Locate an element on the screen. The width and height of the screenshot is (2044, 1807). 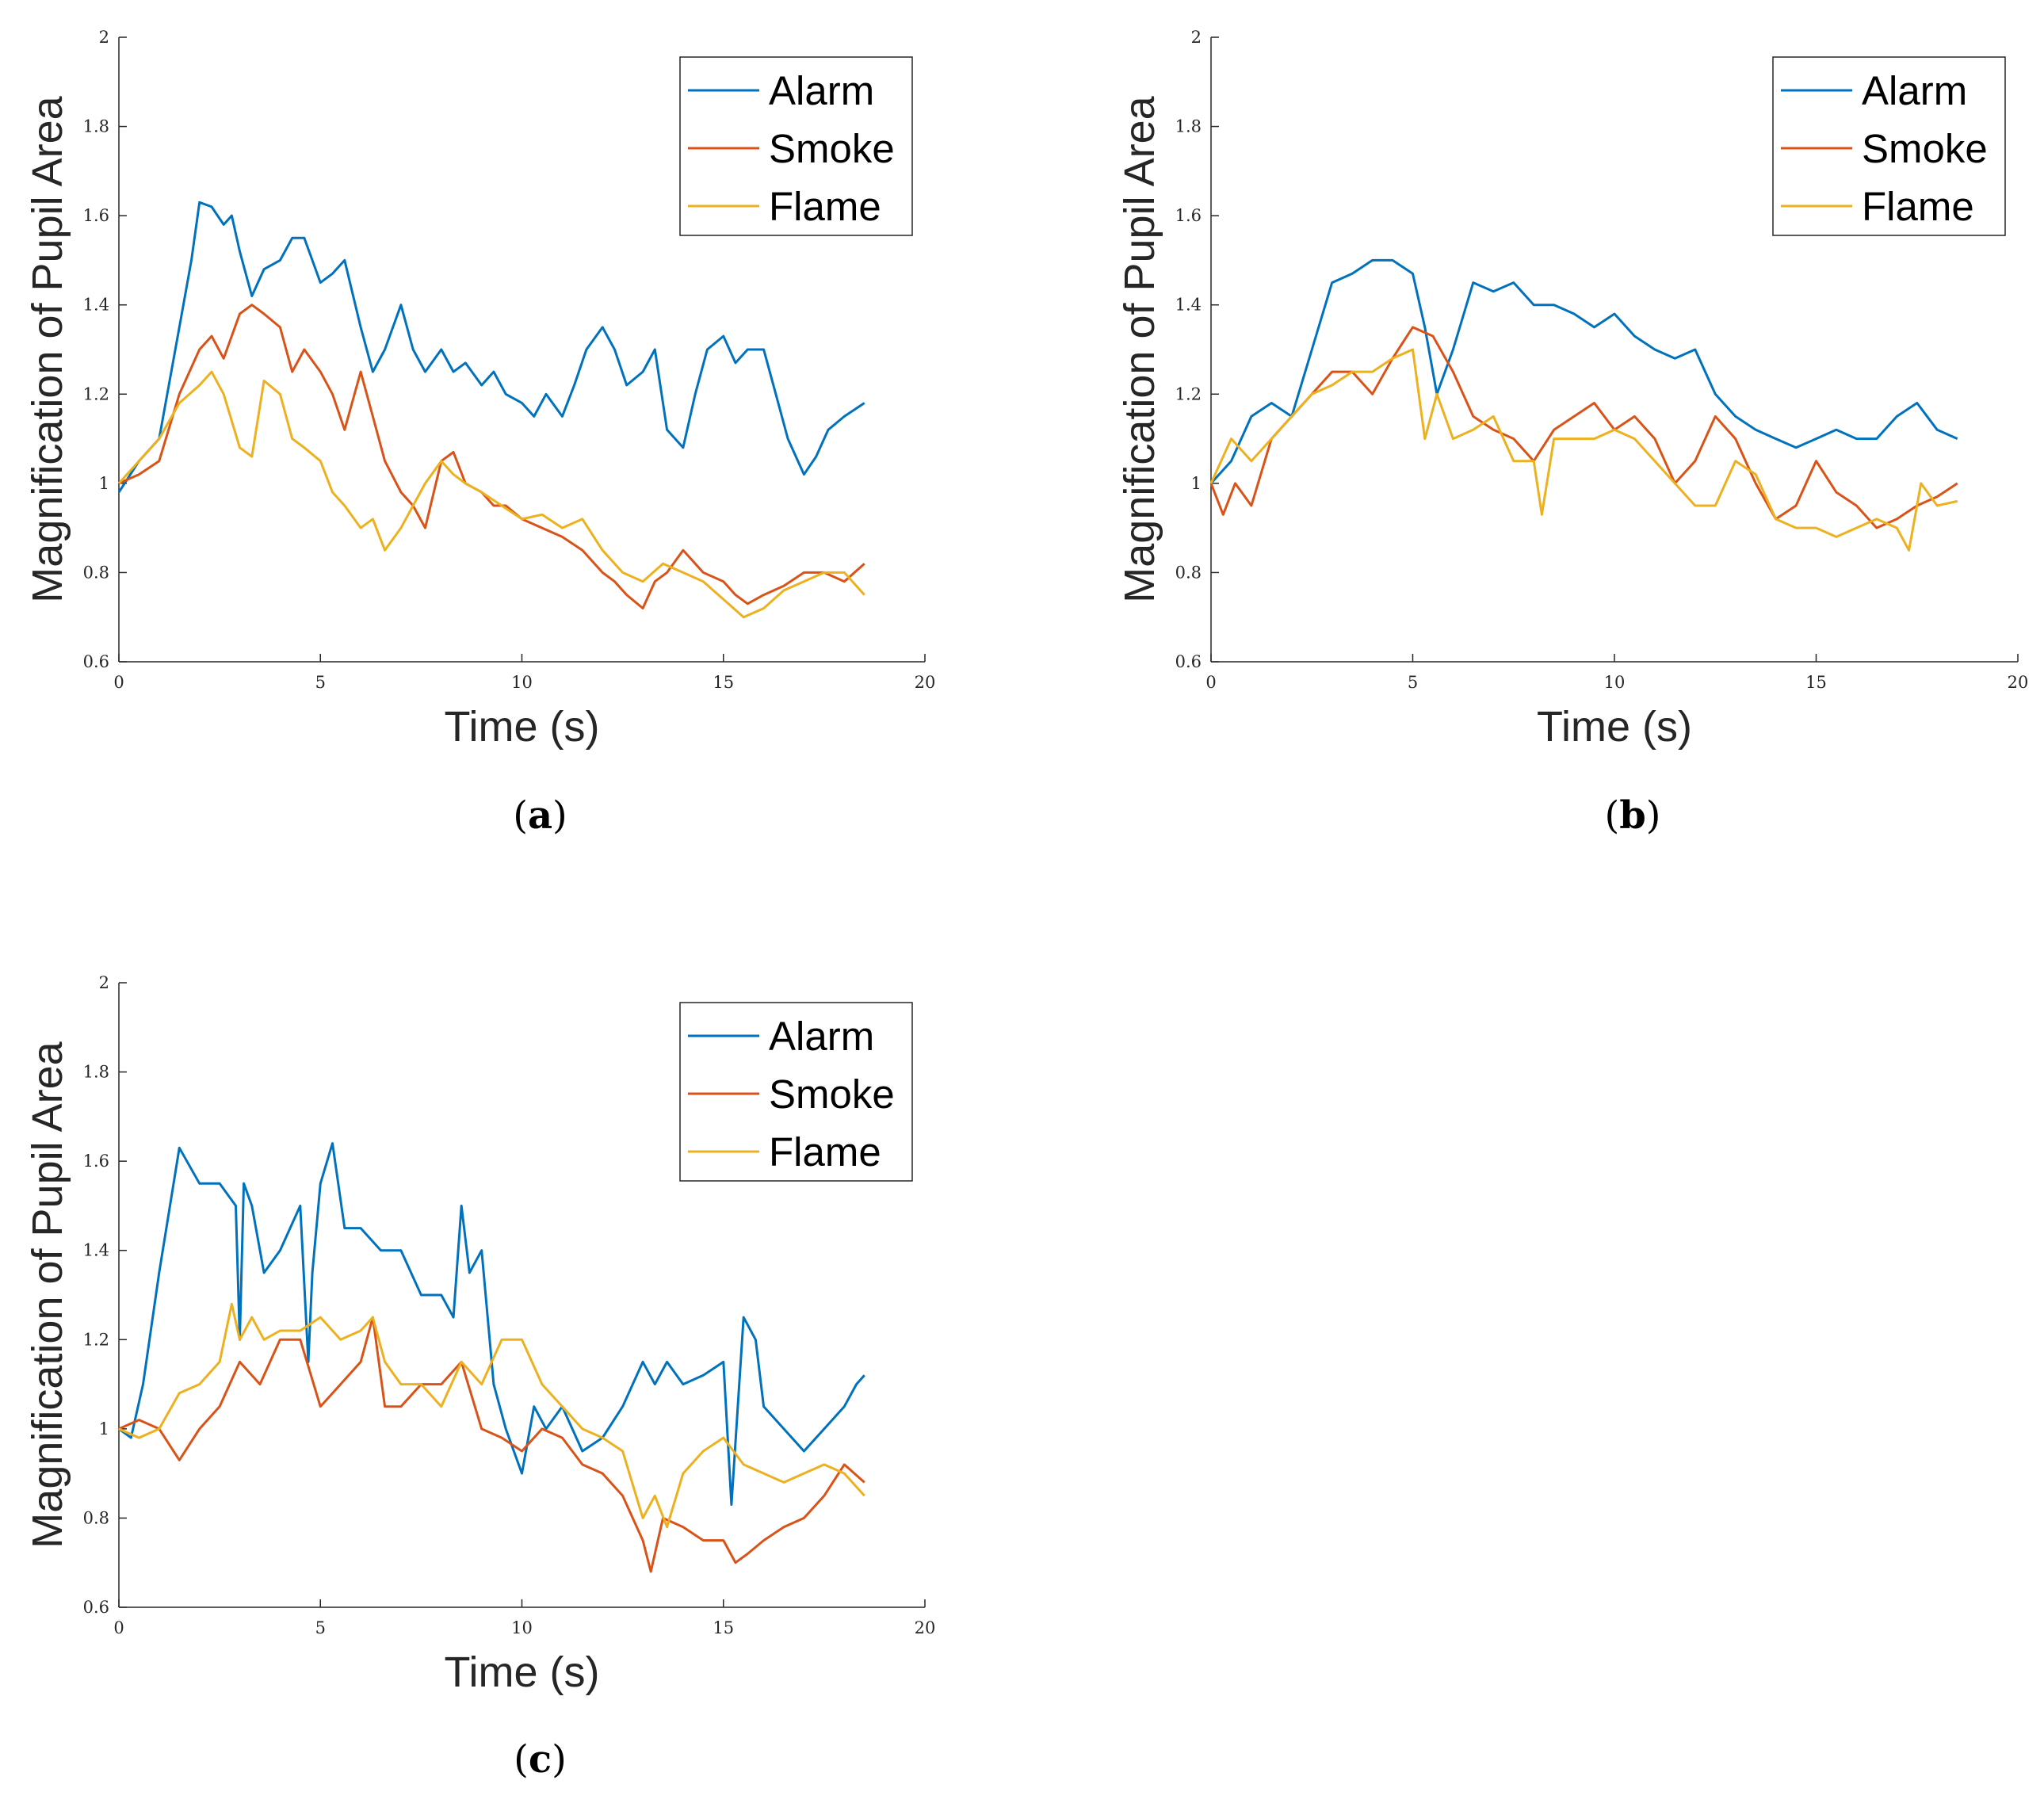
panel-label-letter: b is located at coordinates (1633, 815).